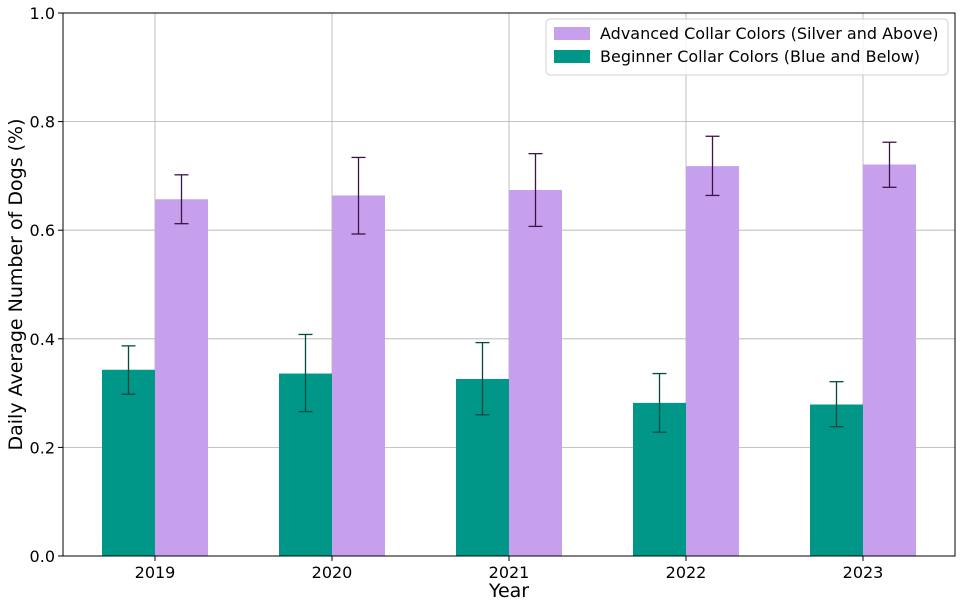  What do you see at coordinates (42, 230) in the screenshot?
I see `y-tick-label: 0.6` at bounding box center [42, 230].